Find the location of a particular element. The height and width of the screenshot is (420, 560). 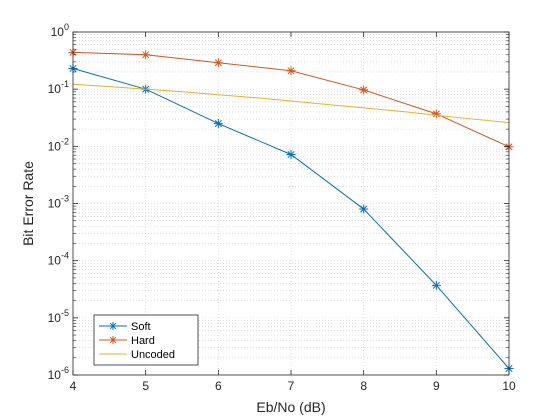

x-tick-label: 7 is located at coordinates (291, 386).